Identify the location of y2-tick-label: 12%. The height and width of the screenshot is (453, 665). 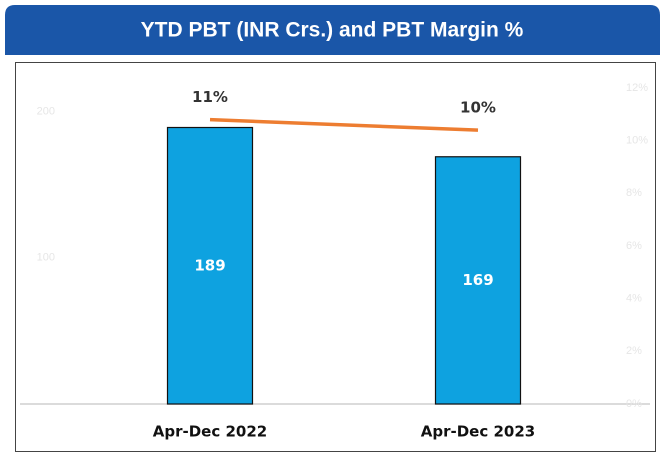
(637, 88).